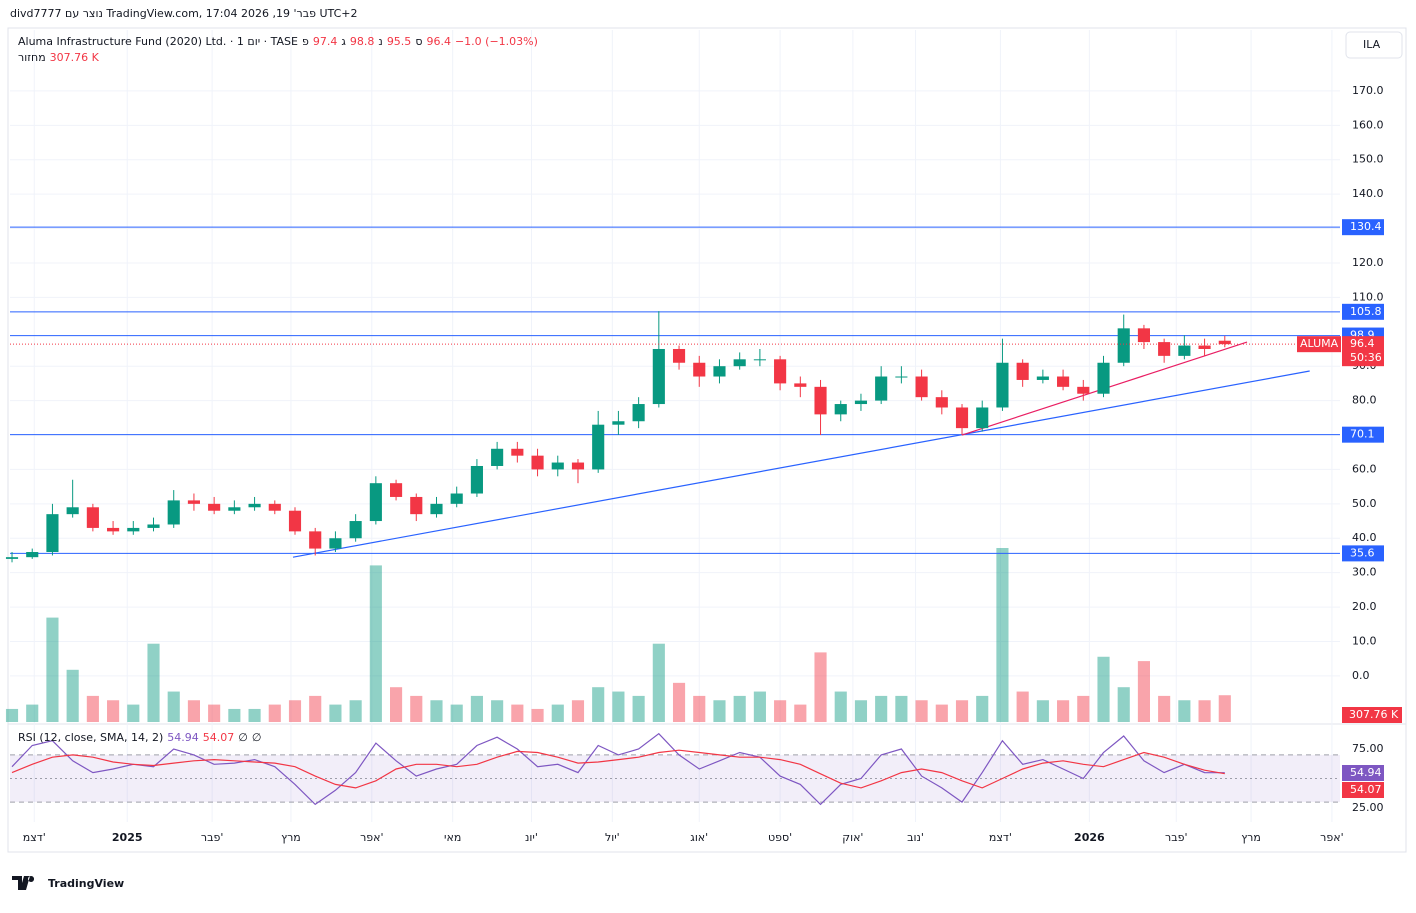 Image resolution: width=1416 pixels, height=913 pixels. What do you see at coordinates (219, 737) in the screenshot?
I see `rsi-sma-value: 54.07` at bounding box center [219, 737].